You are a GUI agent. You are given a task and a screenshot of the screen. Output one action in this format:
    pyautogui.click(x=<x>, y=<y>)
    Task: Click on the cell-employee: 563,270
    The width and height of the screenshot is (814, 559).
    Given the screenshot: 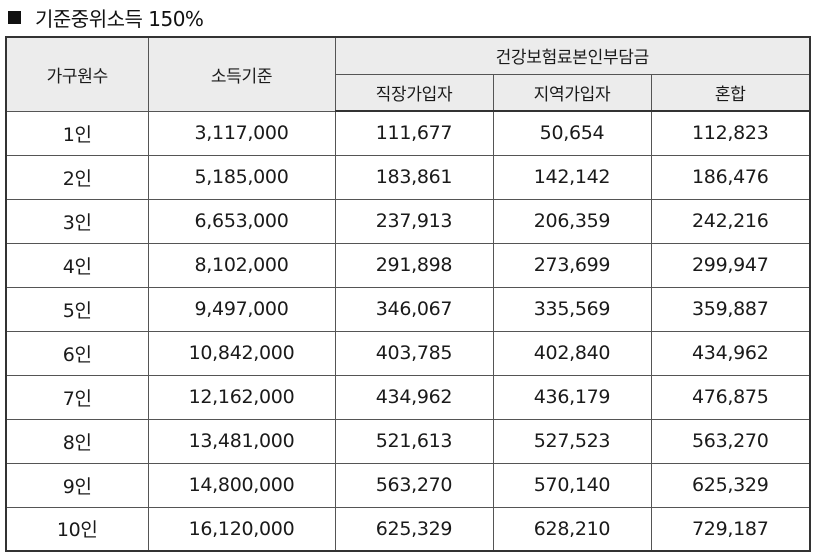 What is the action you would take?
    pyautogui.click(x=414, y=485)
    